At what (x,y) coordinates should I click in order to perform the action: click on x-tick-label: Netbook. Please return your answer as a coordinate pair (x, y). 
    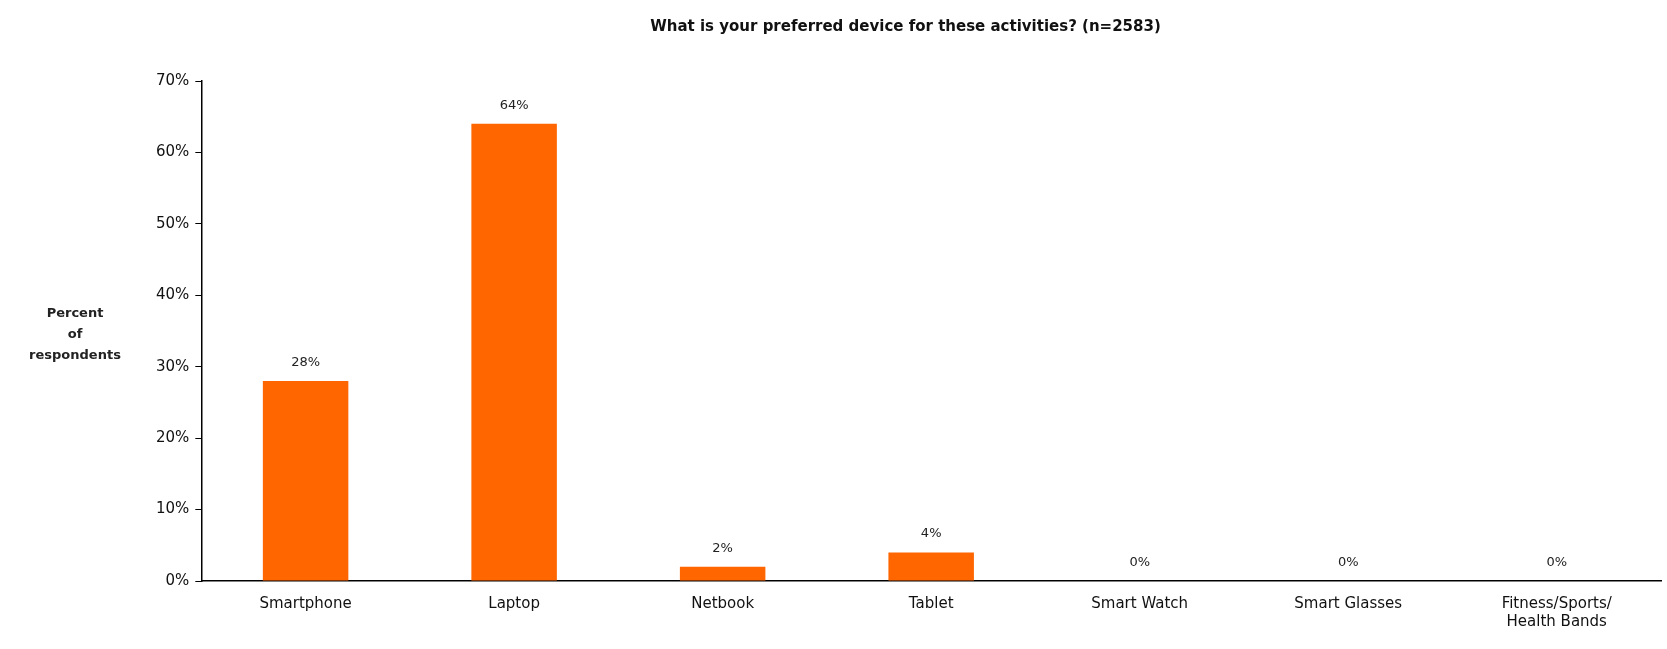
    Looking at the image, I should click on (723, 602).